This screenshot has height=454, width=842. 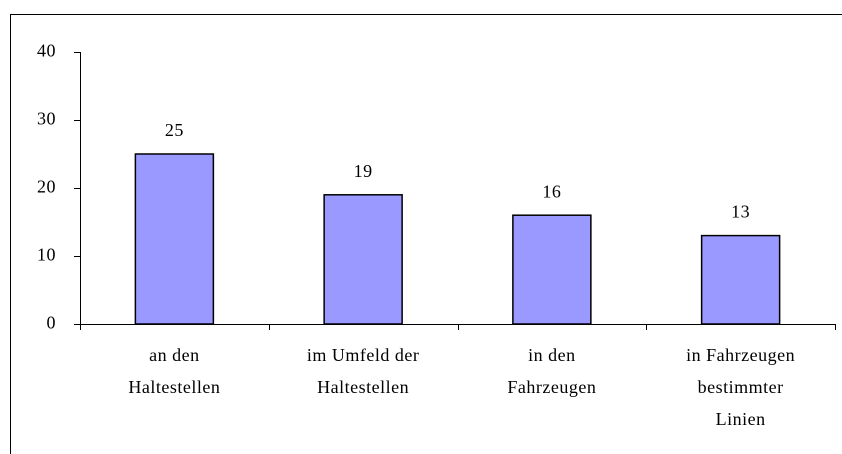 I want to click on x-tick-label: Linien, so click(x=741, y=419).